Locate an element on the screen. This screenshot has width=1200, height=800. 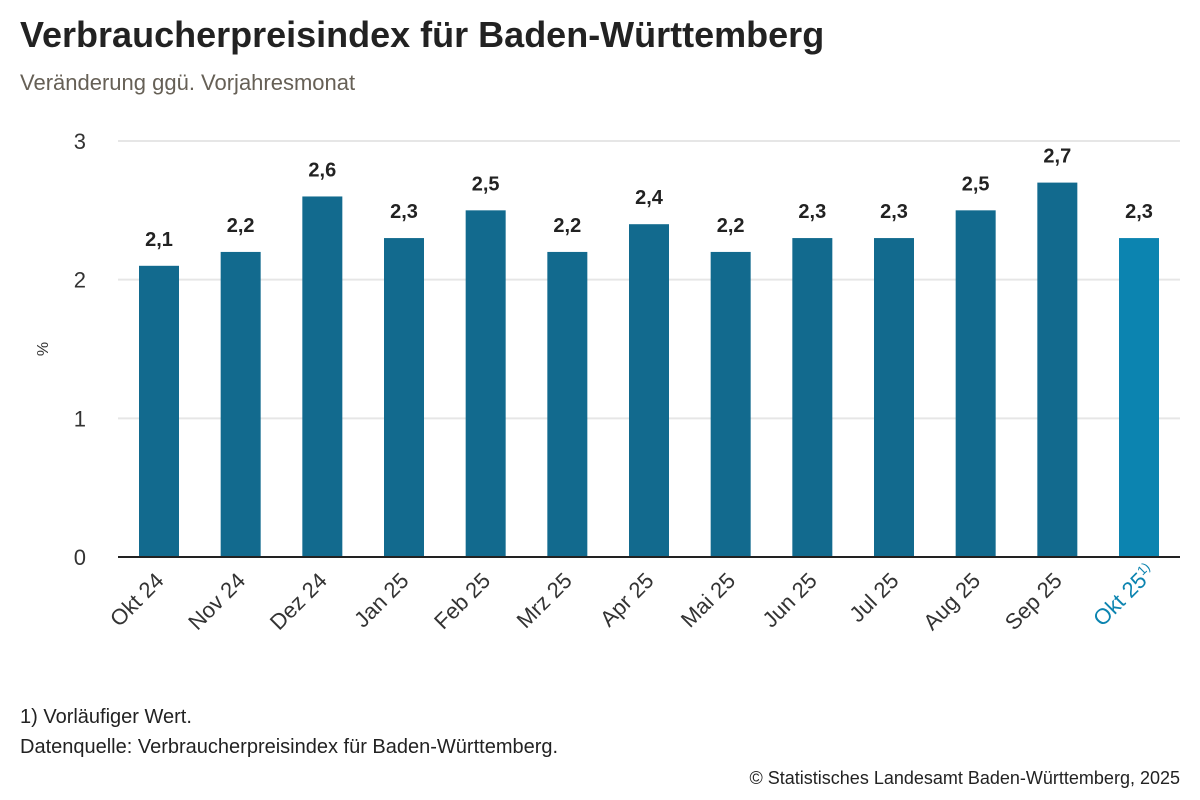
data-label: 2,7 is located at coordinates (1057, 157).